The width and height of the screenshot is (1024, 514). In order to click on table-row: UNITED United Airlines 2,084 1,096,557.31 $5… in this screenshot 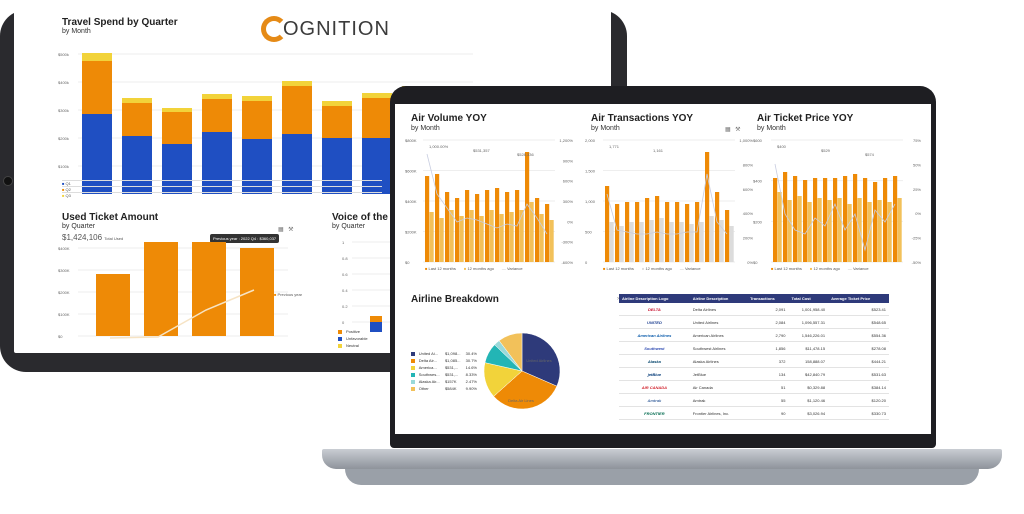, I will do `click(754, 322)`.